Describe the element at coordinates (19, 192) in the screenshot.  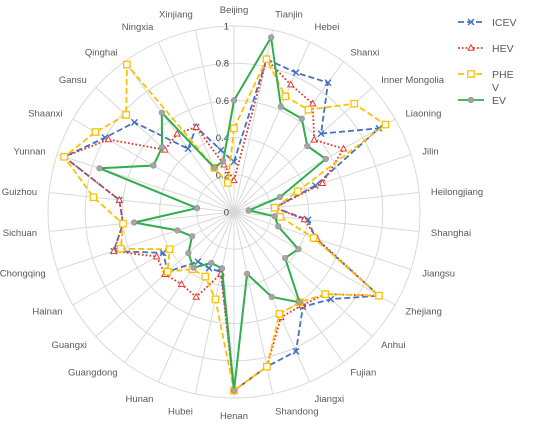
I see `category-label: Guizhou` at that location.